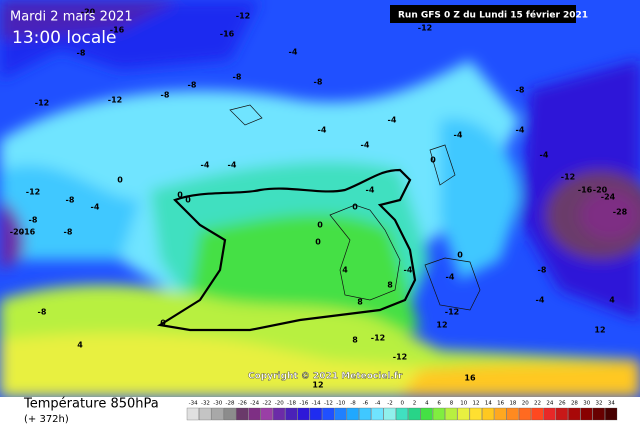 The width and height of the screenshot is (640, 431). I want to click on legend-tick-label: -32, so click(205, 404).